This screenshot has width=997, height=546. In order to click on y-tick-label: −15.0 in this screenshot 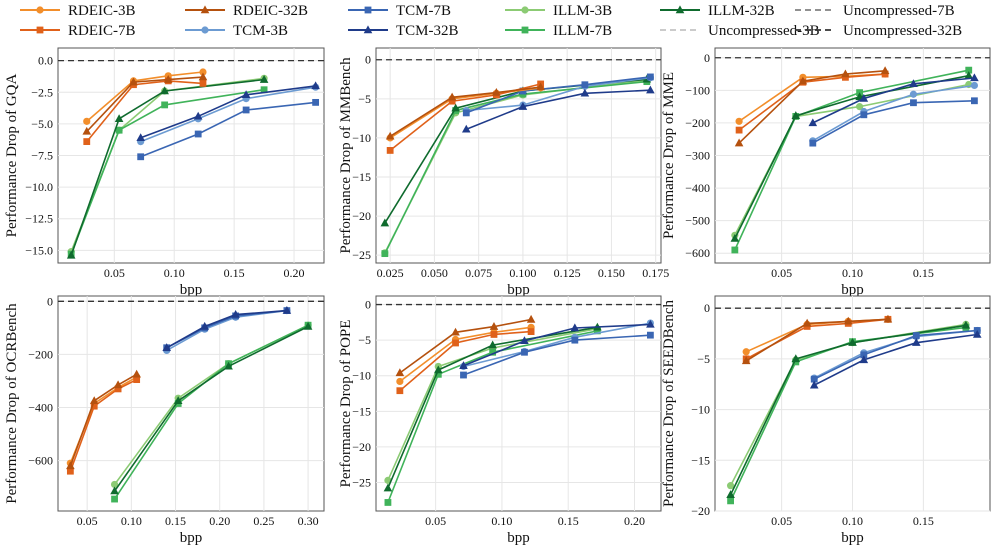, I will do `click(39, 250)`.